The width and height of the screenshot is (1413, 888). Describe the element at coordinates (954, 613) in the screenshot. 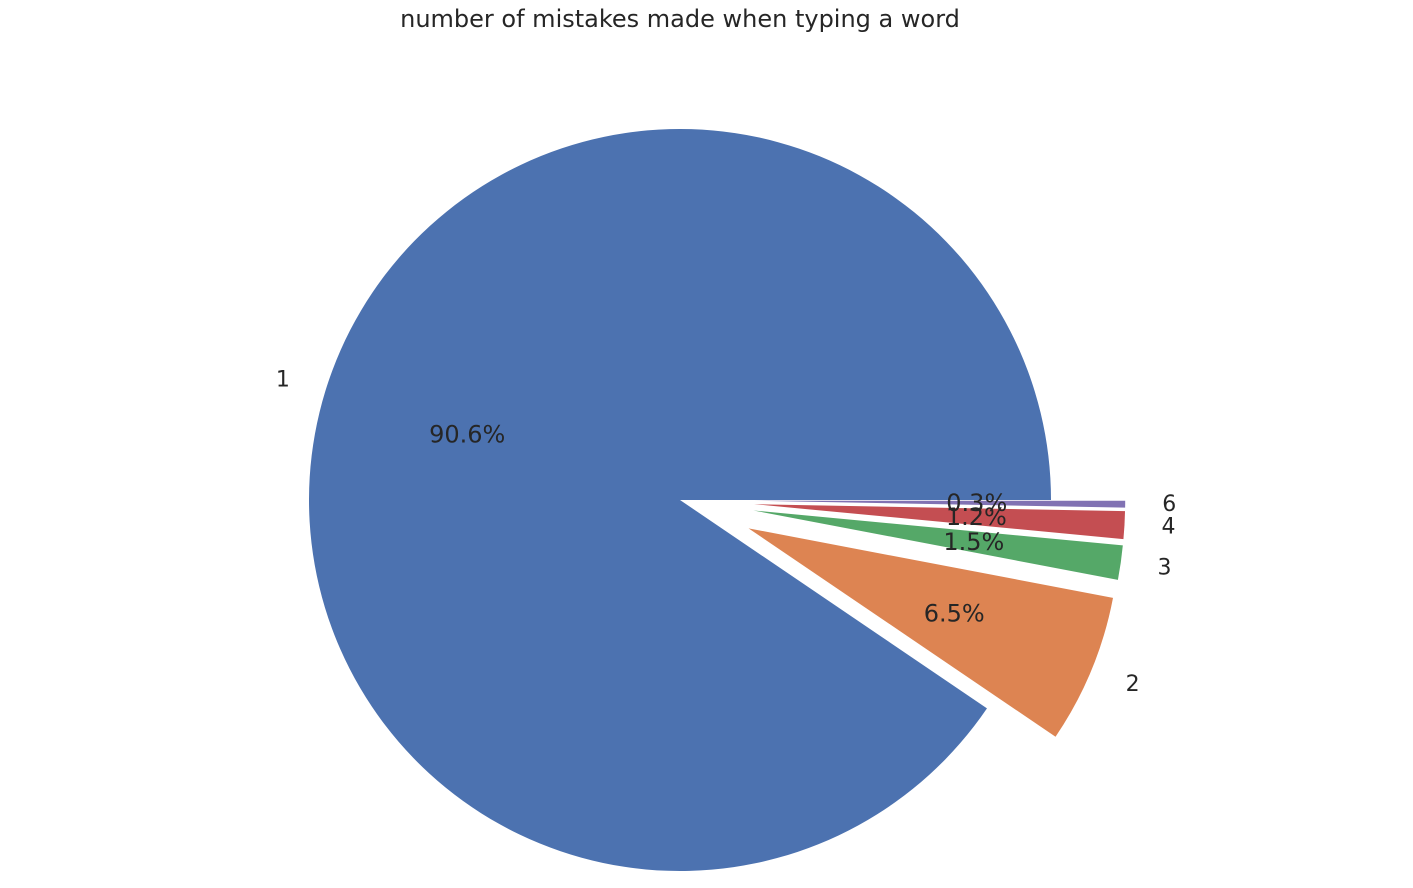

I see `percent-label-2: 6.5%` at that location.